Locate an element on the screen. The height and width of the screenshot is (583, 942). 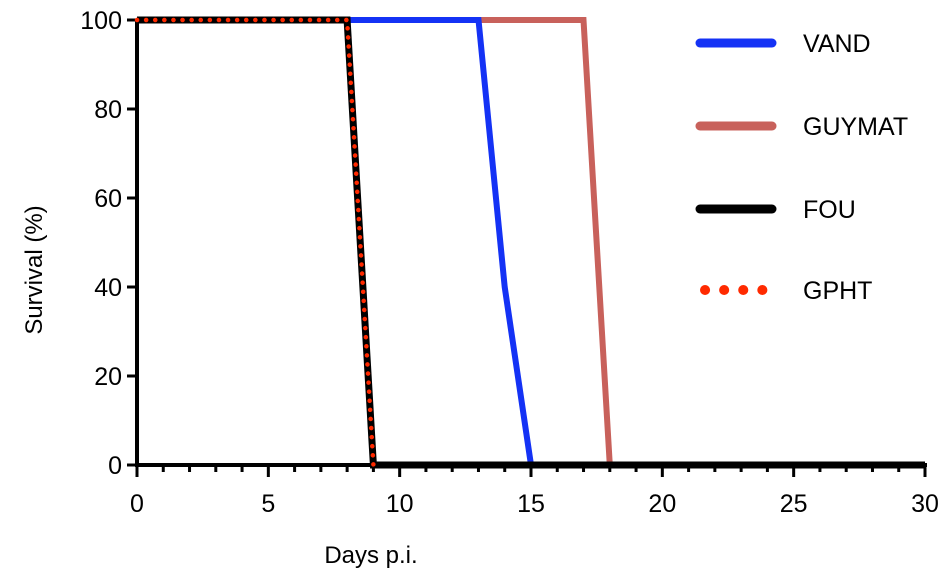
x-tick-label: 20 is located at coordinates (662, 504).